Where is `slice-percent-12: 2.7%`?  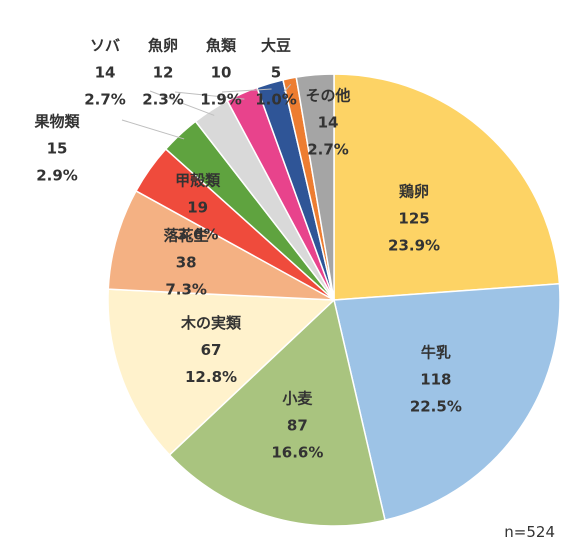
slice-percent-12: 2.7% is located at coordinates (328, 150).